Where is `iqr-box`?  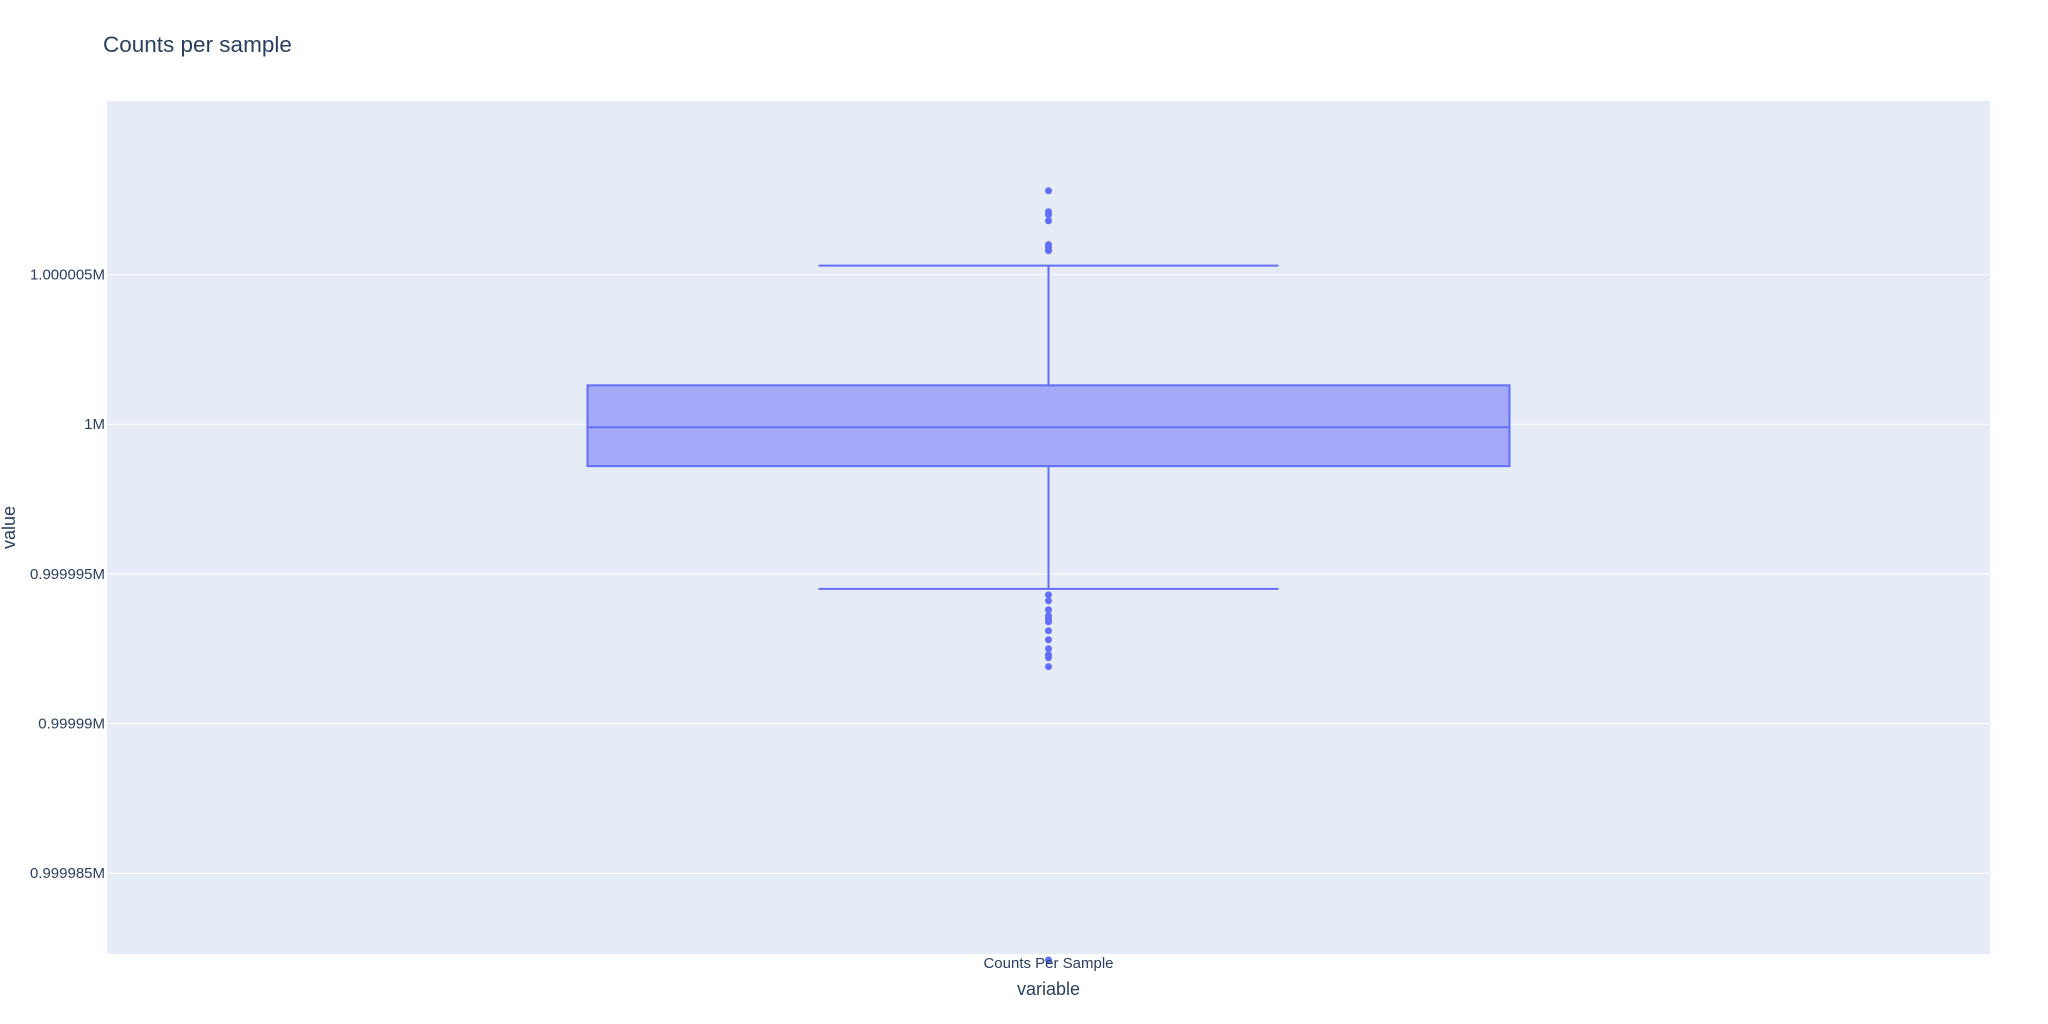 iqr-box is located at coordinates (1048, 426).